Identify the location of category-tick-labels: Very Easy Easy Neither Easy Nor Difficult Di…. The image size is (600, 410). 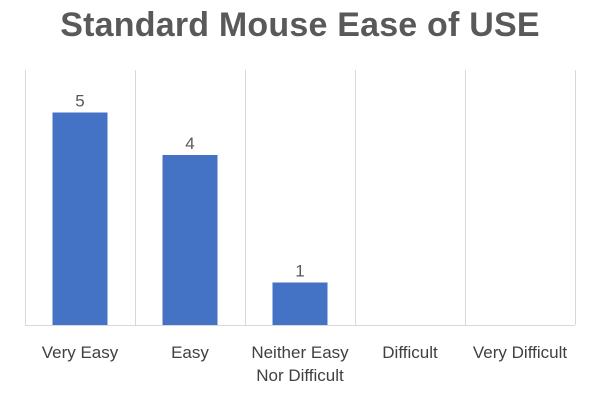
(305, 364).